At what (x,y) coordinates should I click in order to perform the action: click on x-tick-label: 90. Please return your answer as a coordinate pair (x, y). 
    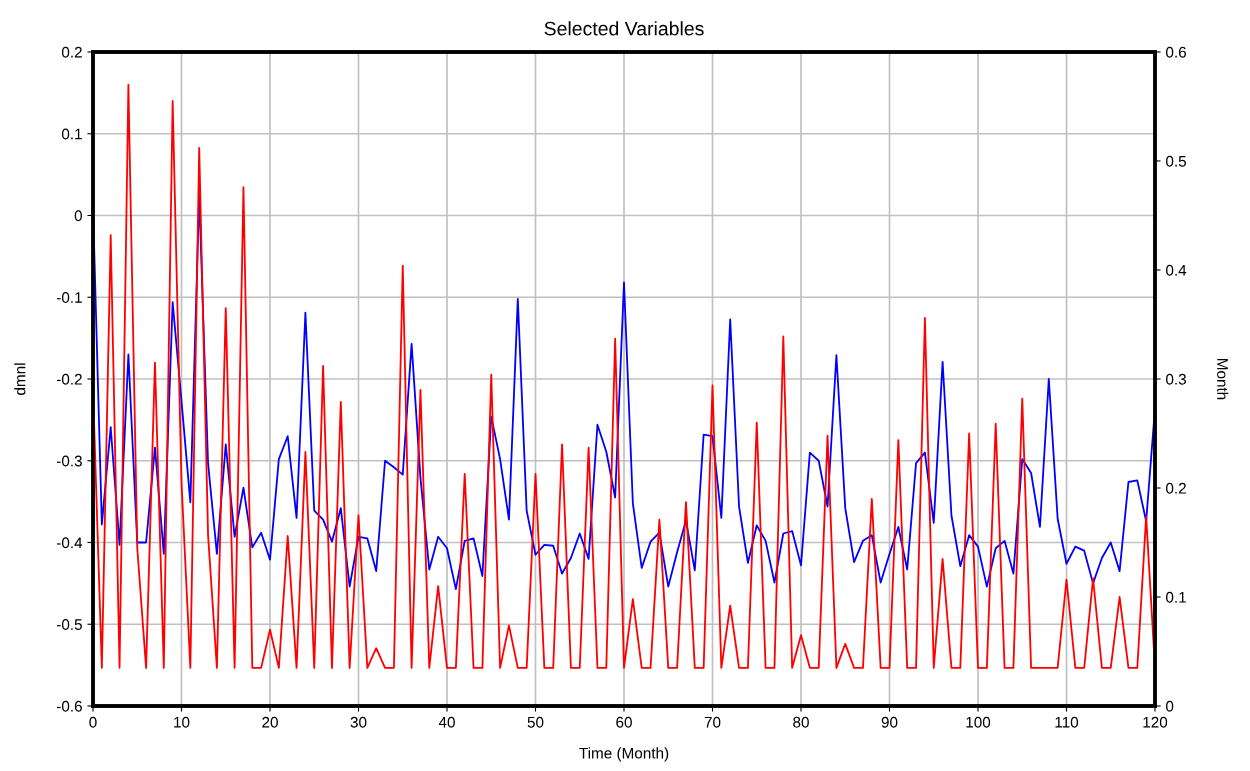
    Looking at the image, I should click on (889, 722).